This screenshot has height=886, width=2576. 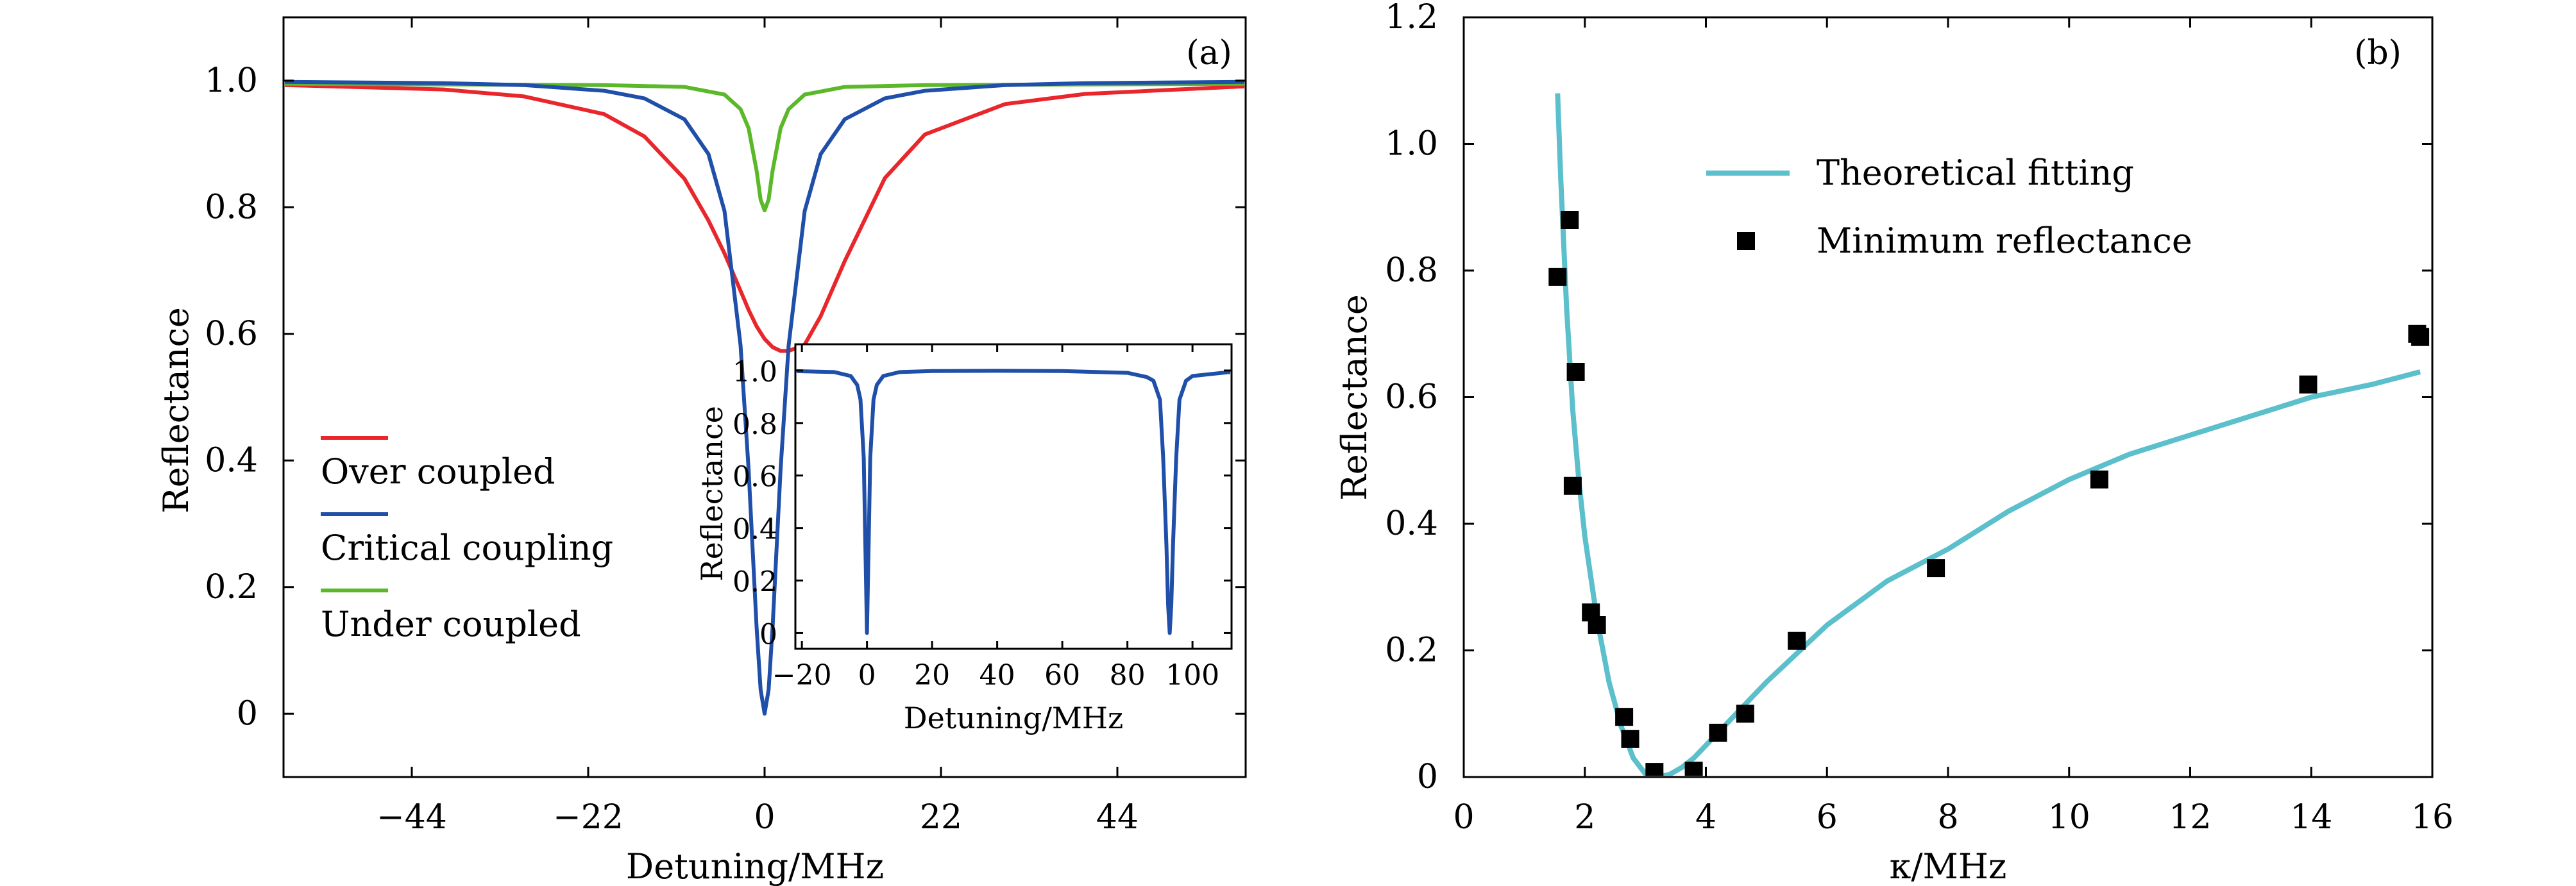 I want to click on panel-a-y-tick-label: 0.6, so click(x=231, y=334).